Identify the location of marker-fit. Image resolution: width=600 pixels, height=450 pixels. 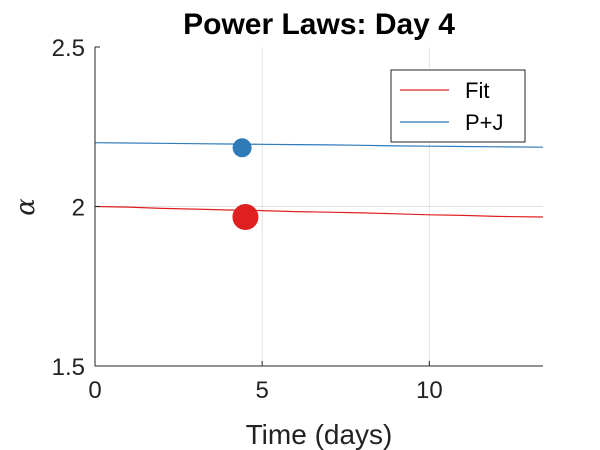
(245, 217).